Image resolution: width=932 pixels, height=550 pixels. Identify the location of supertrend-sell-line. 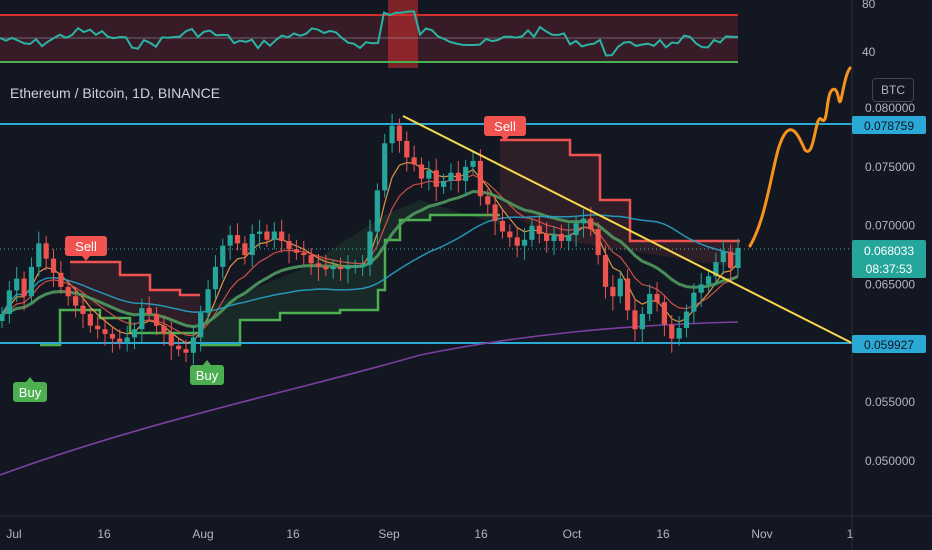
(620, 190).